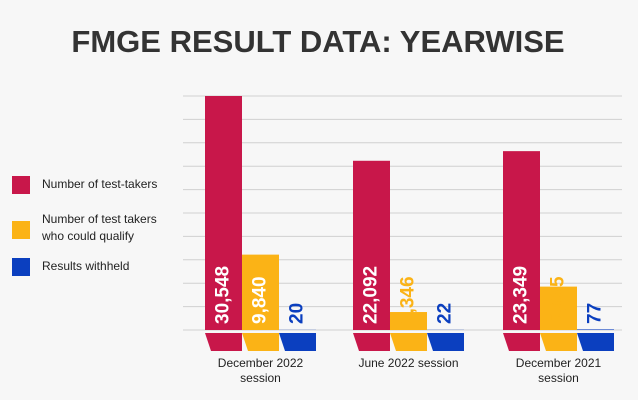 The image size is (638, 400). What do you see at coordinates (317, 41) in the screenshot?
I see `chart-title: FMGE RESULT DATA: YEARWISE` at bounding box center [317, 41].